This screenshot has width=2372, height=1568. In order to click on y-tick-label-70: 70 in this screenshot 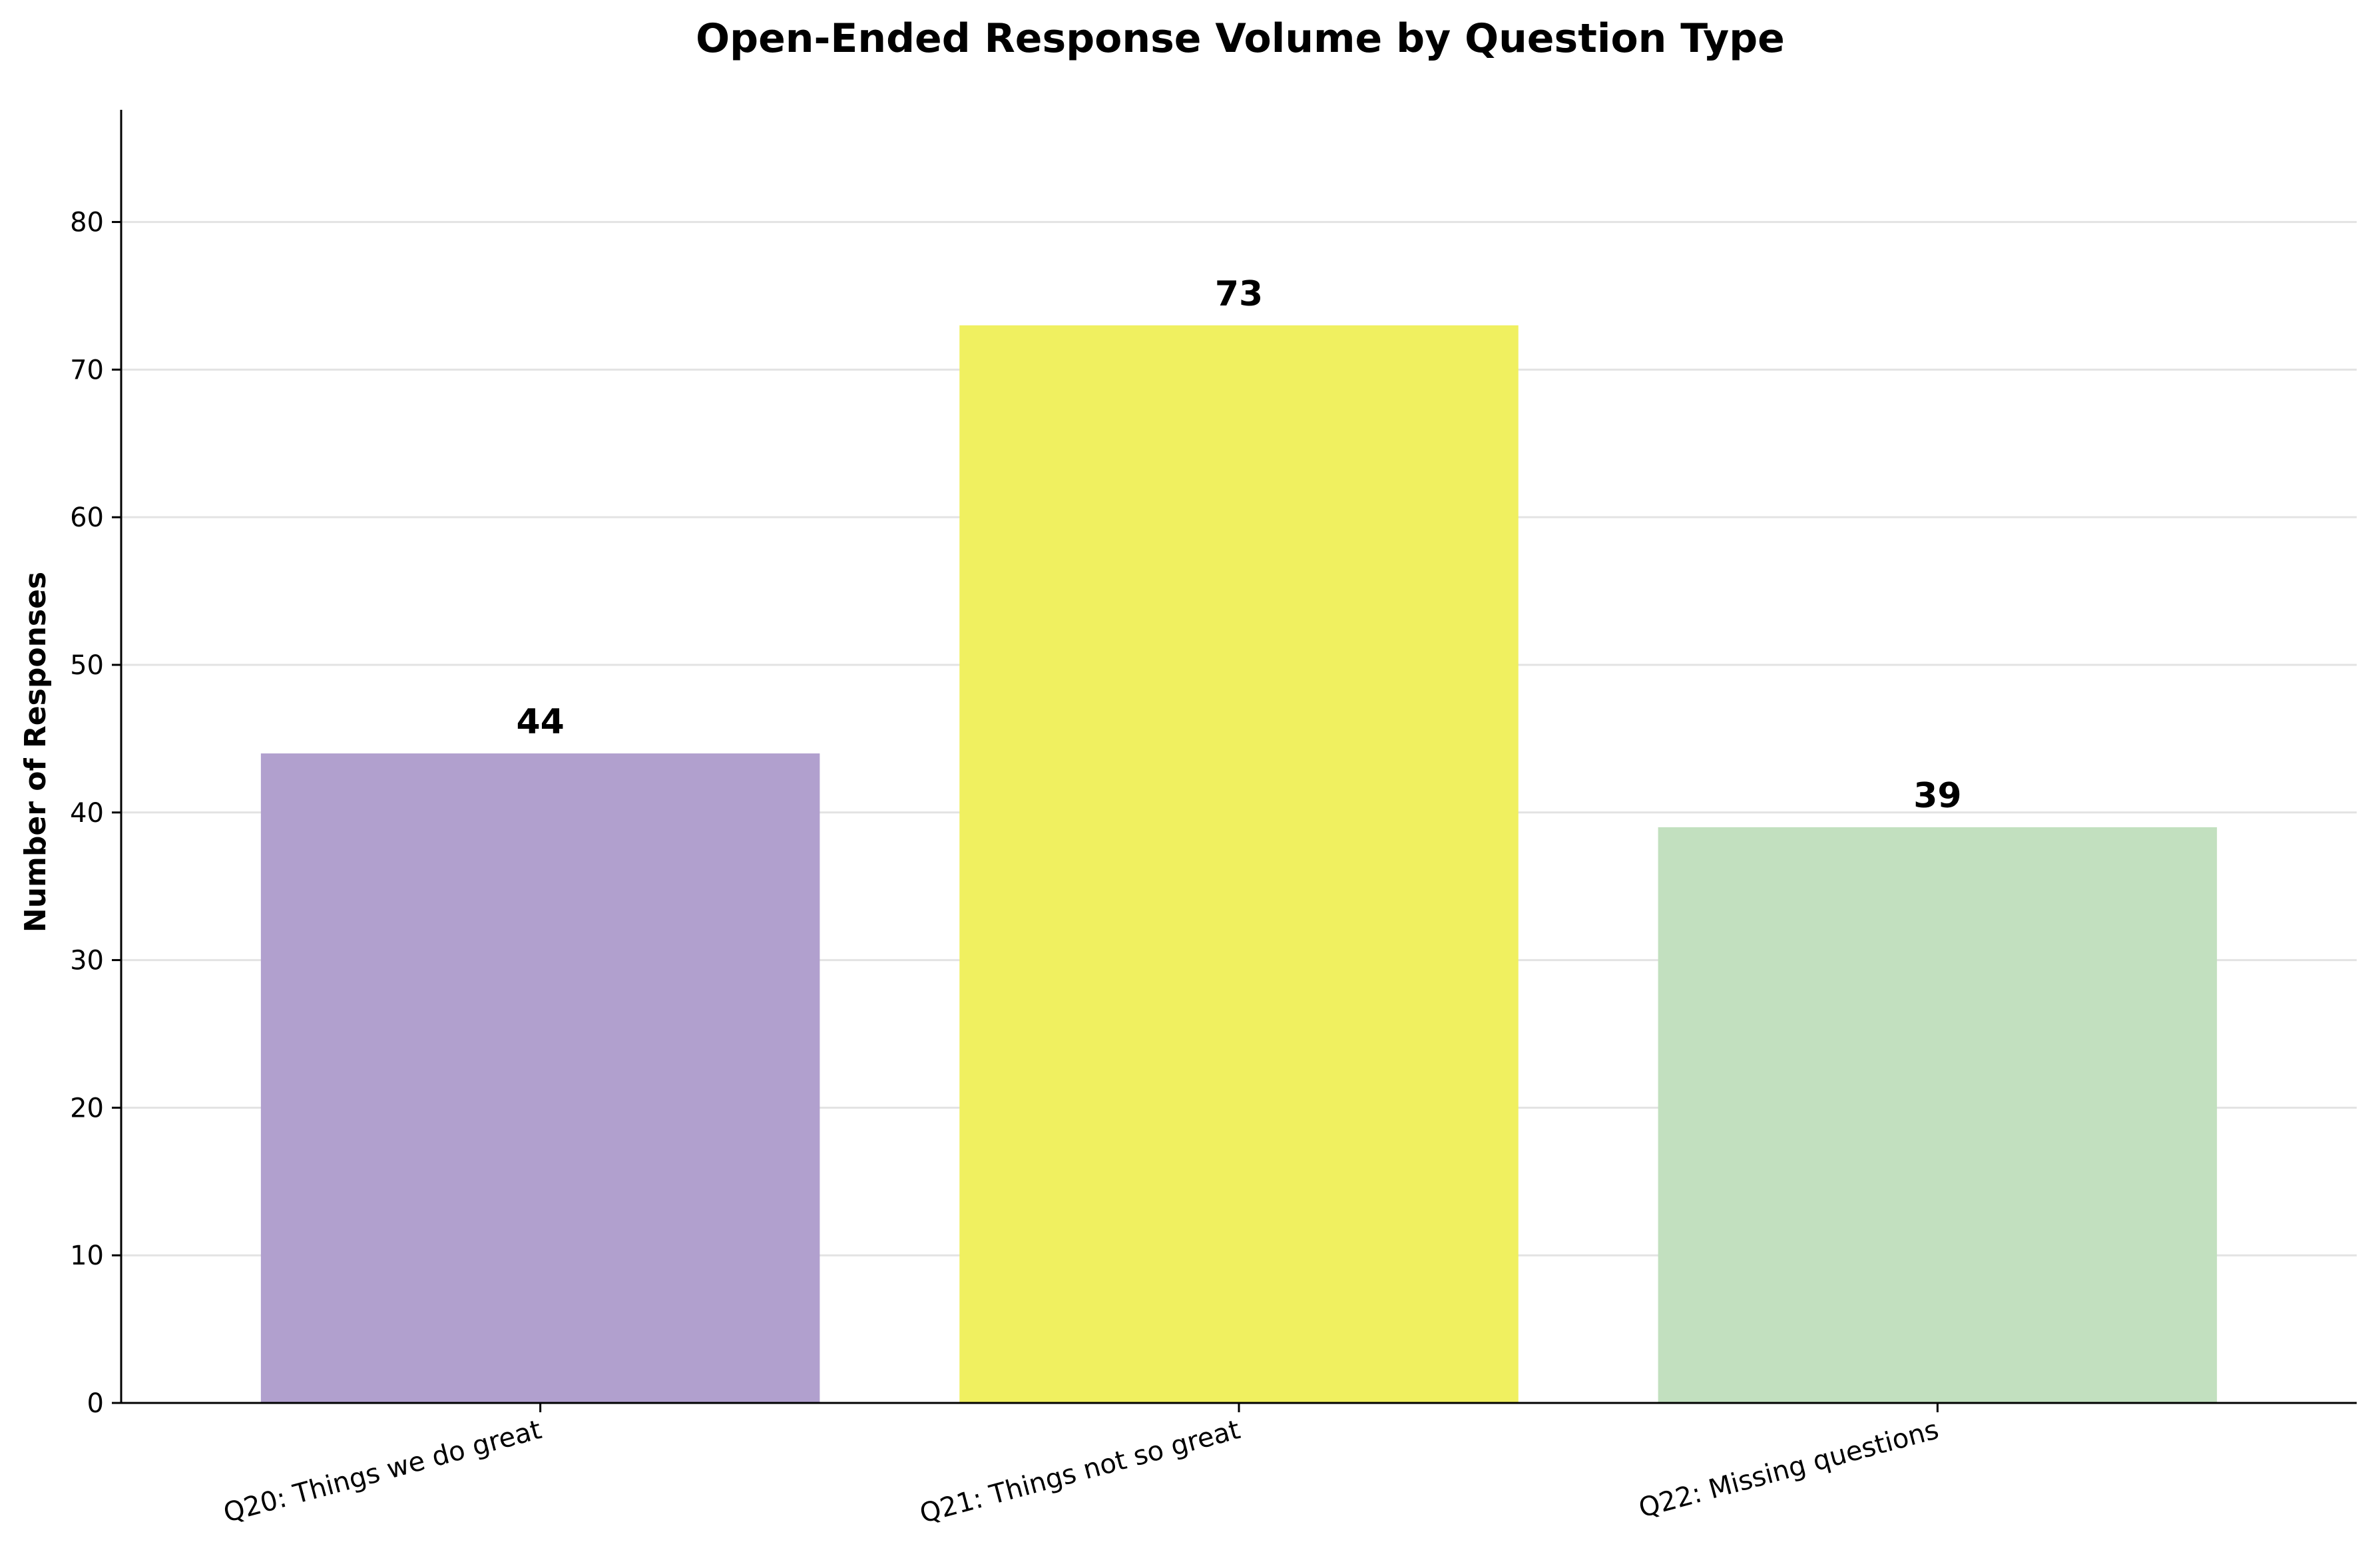, I will do `click(87, 370)`.